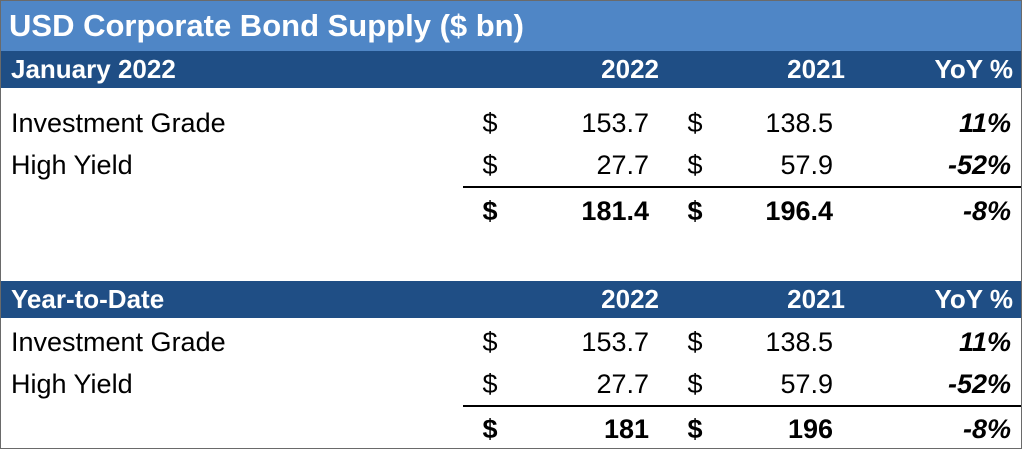 The height and width of the screenshot is (451, 1024). I want to click on total-2022: 181.4, so click(615, 211).